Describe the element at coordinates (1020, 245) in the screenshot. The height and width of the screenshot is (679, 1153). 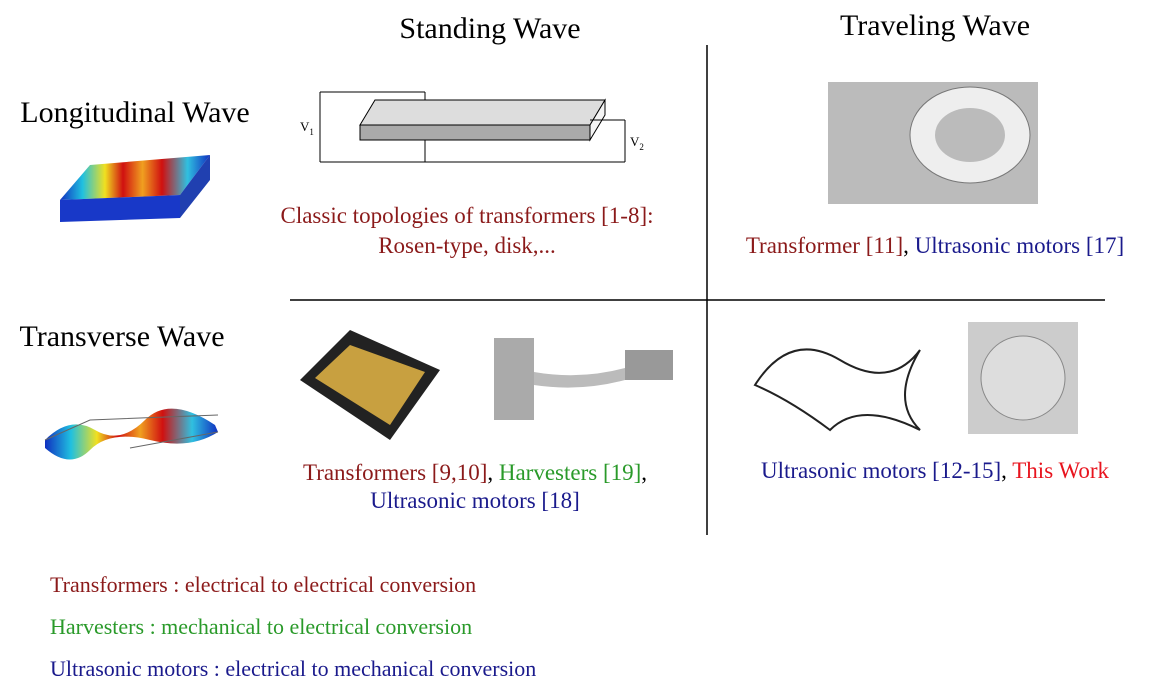
I see `text-run: Ultrasonic motors [17]` at that location.